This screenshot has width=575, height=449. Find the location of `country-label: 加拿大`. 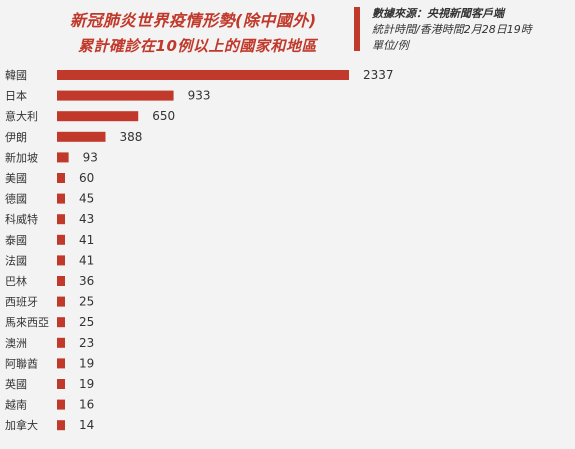

country-label: 加拿大 is located at coordinates (21, 425).